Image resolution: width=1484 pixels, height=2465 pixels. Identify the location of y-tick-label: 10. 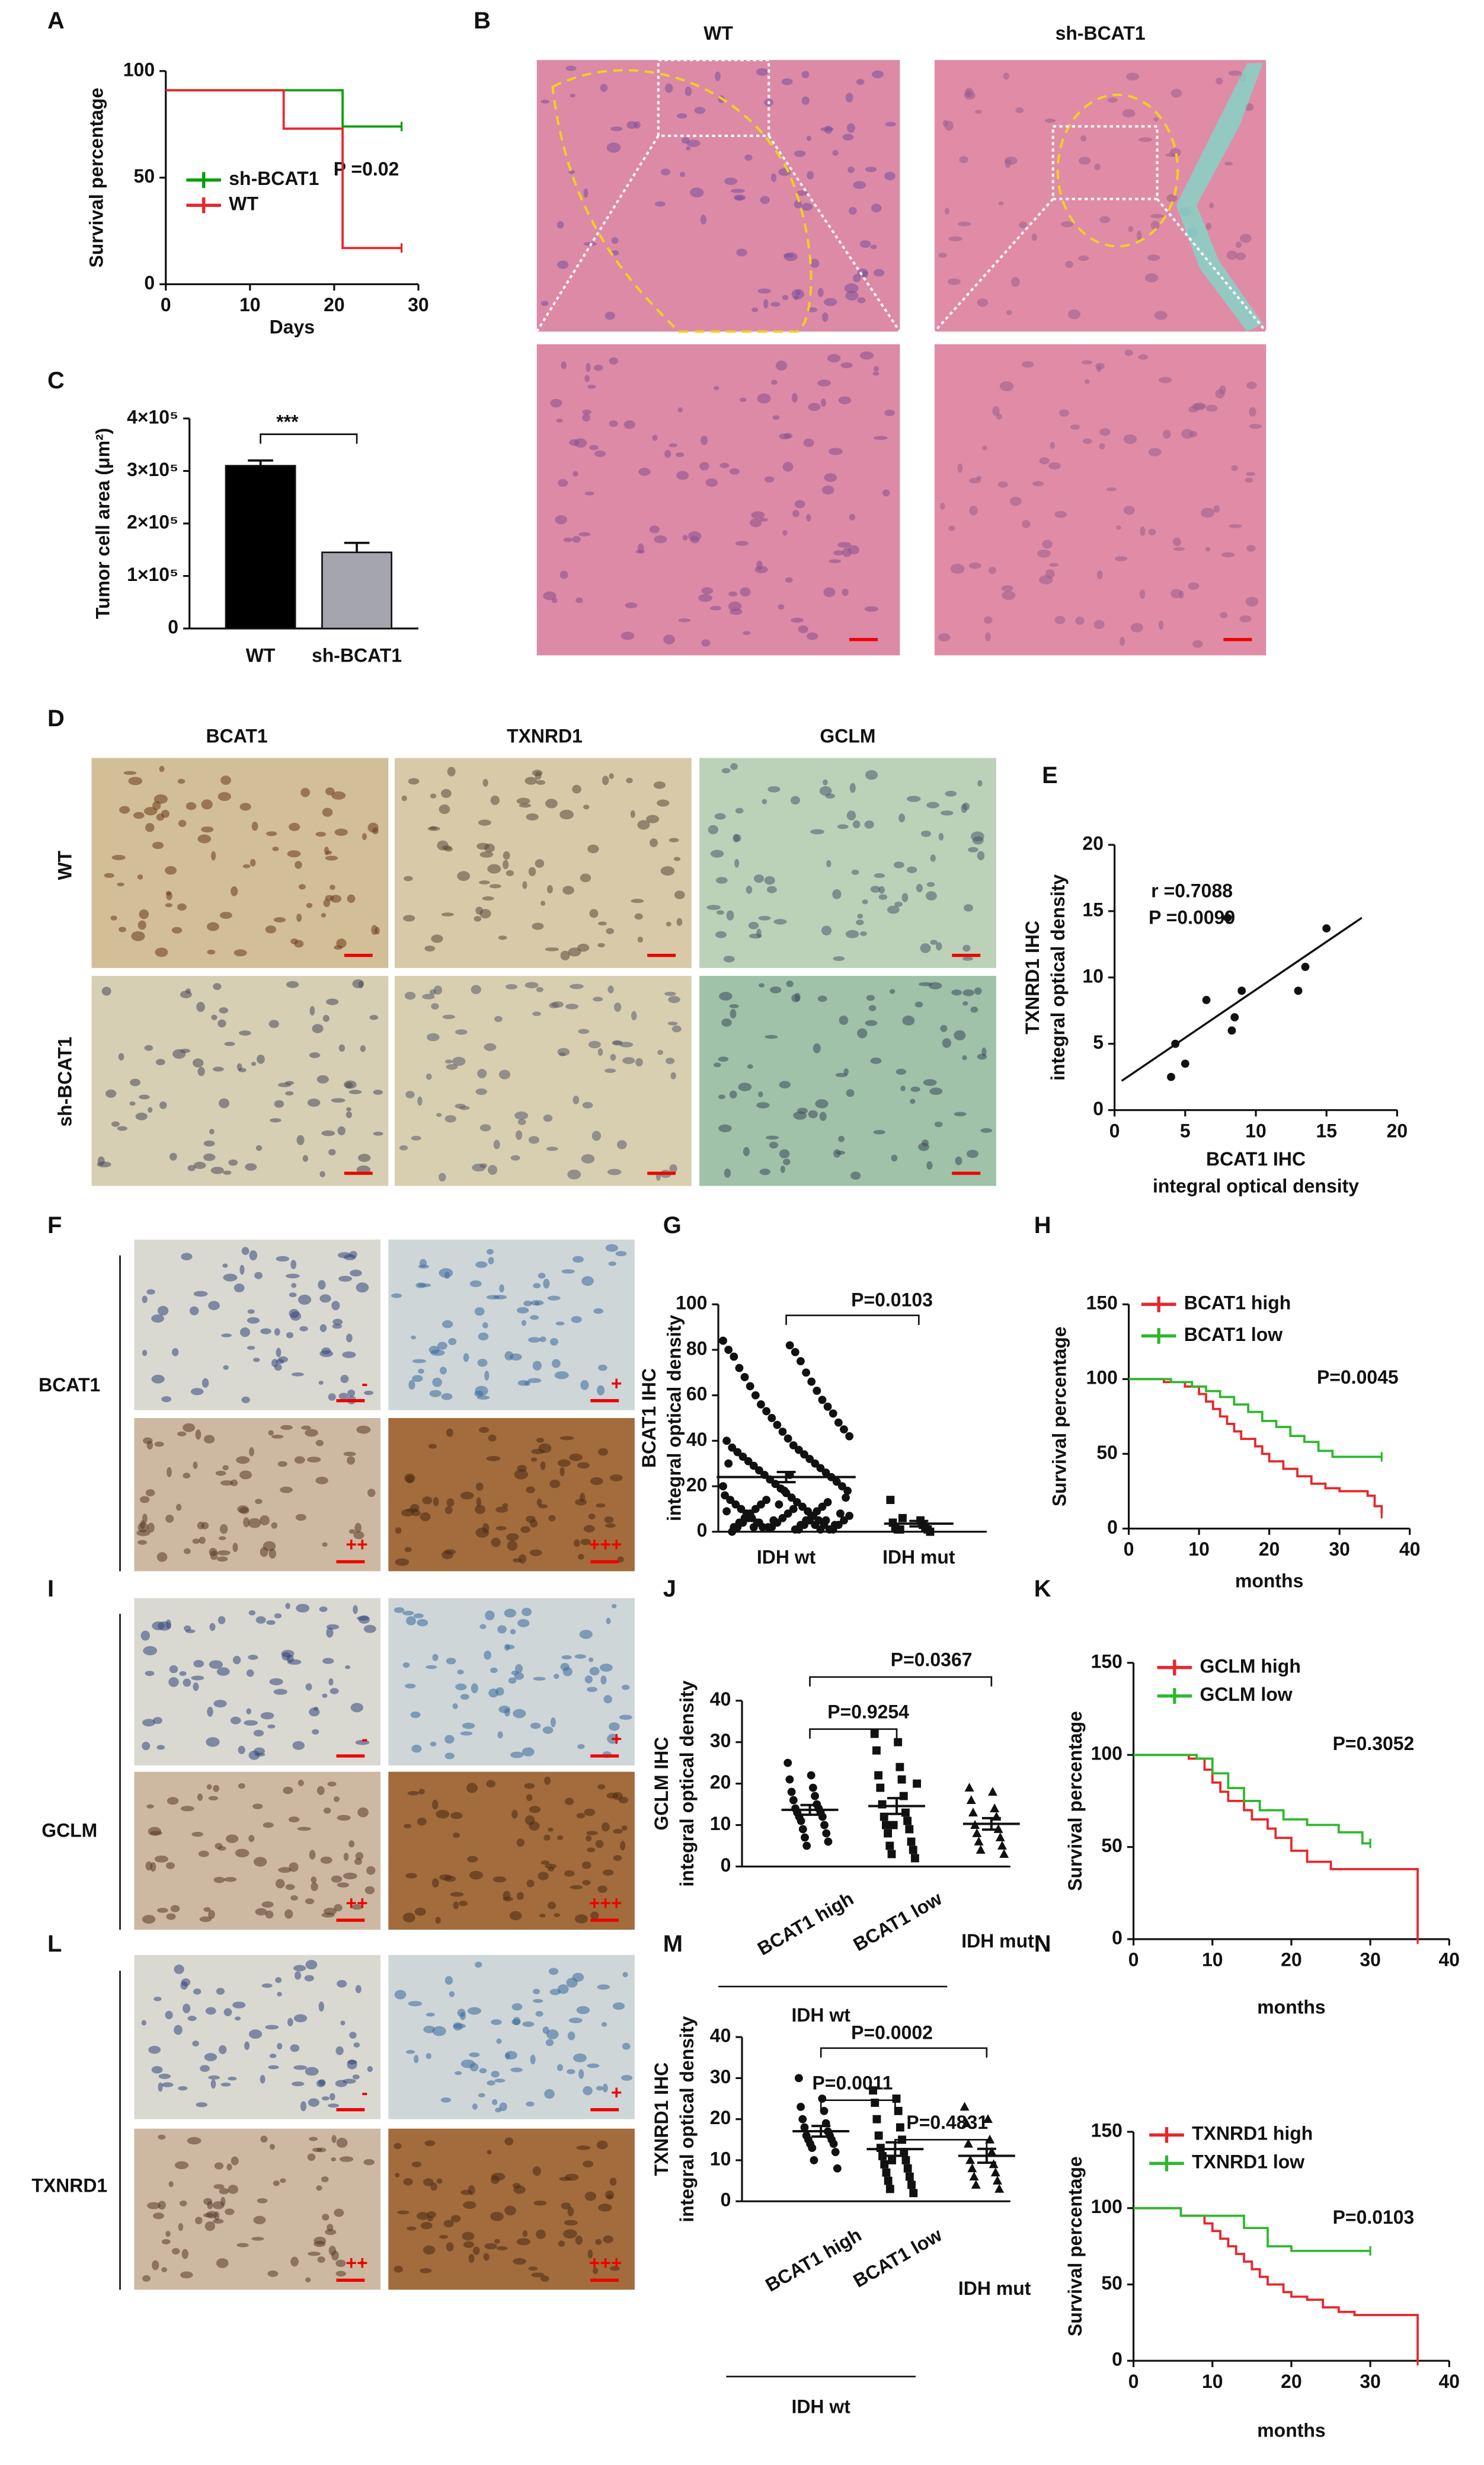
(1093, 975).